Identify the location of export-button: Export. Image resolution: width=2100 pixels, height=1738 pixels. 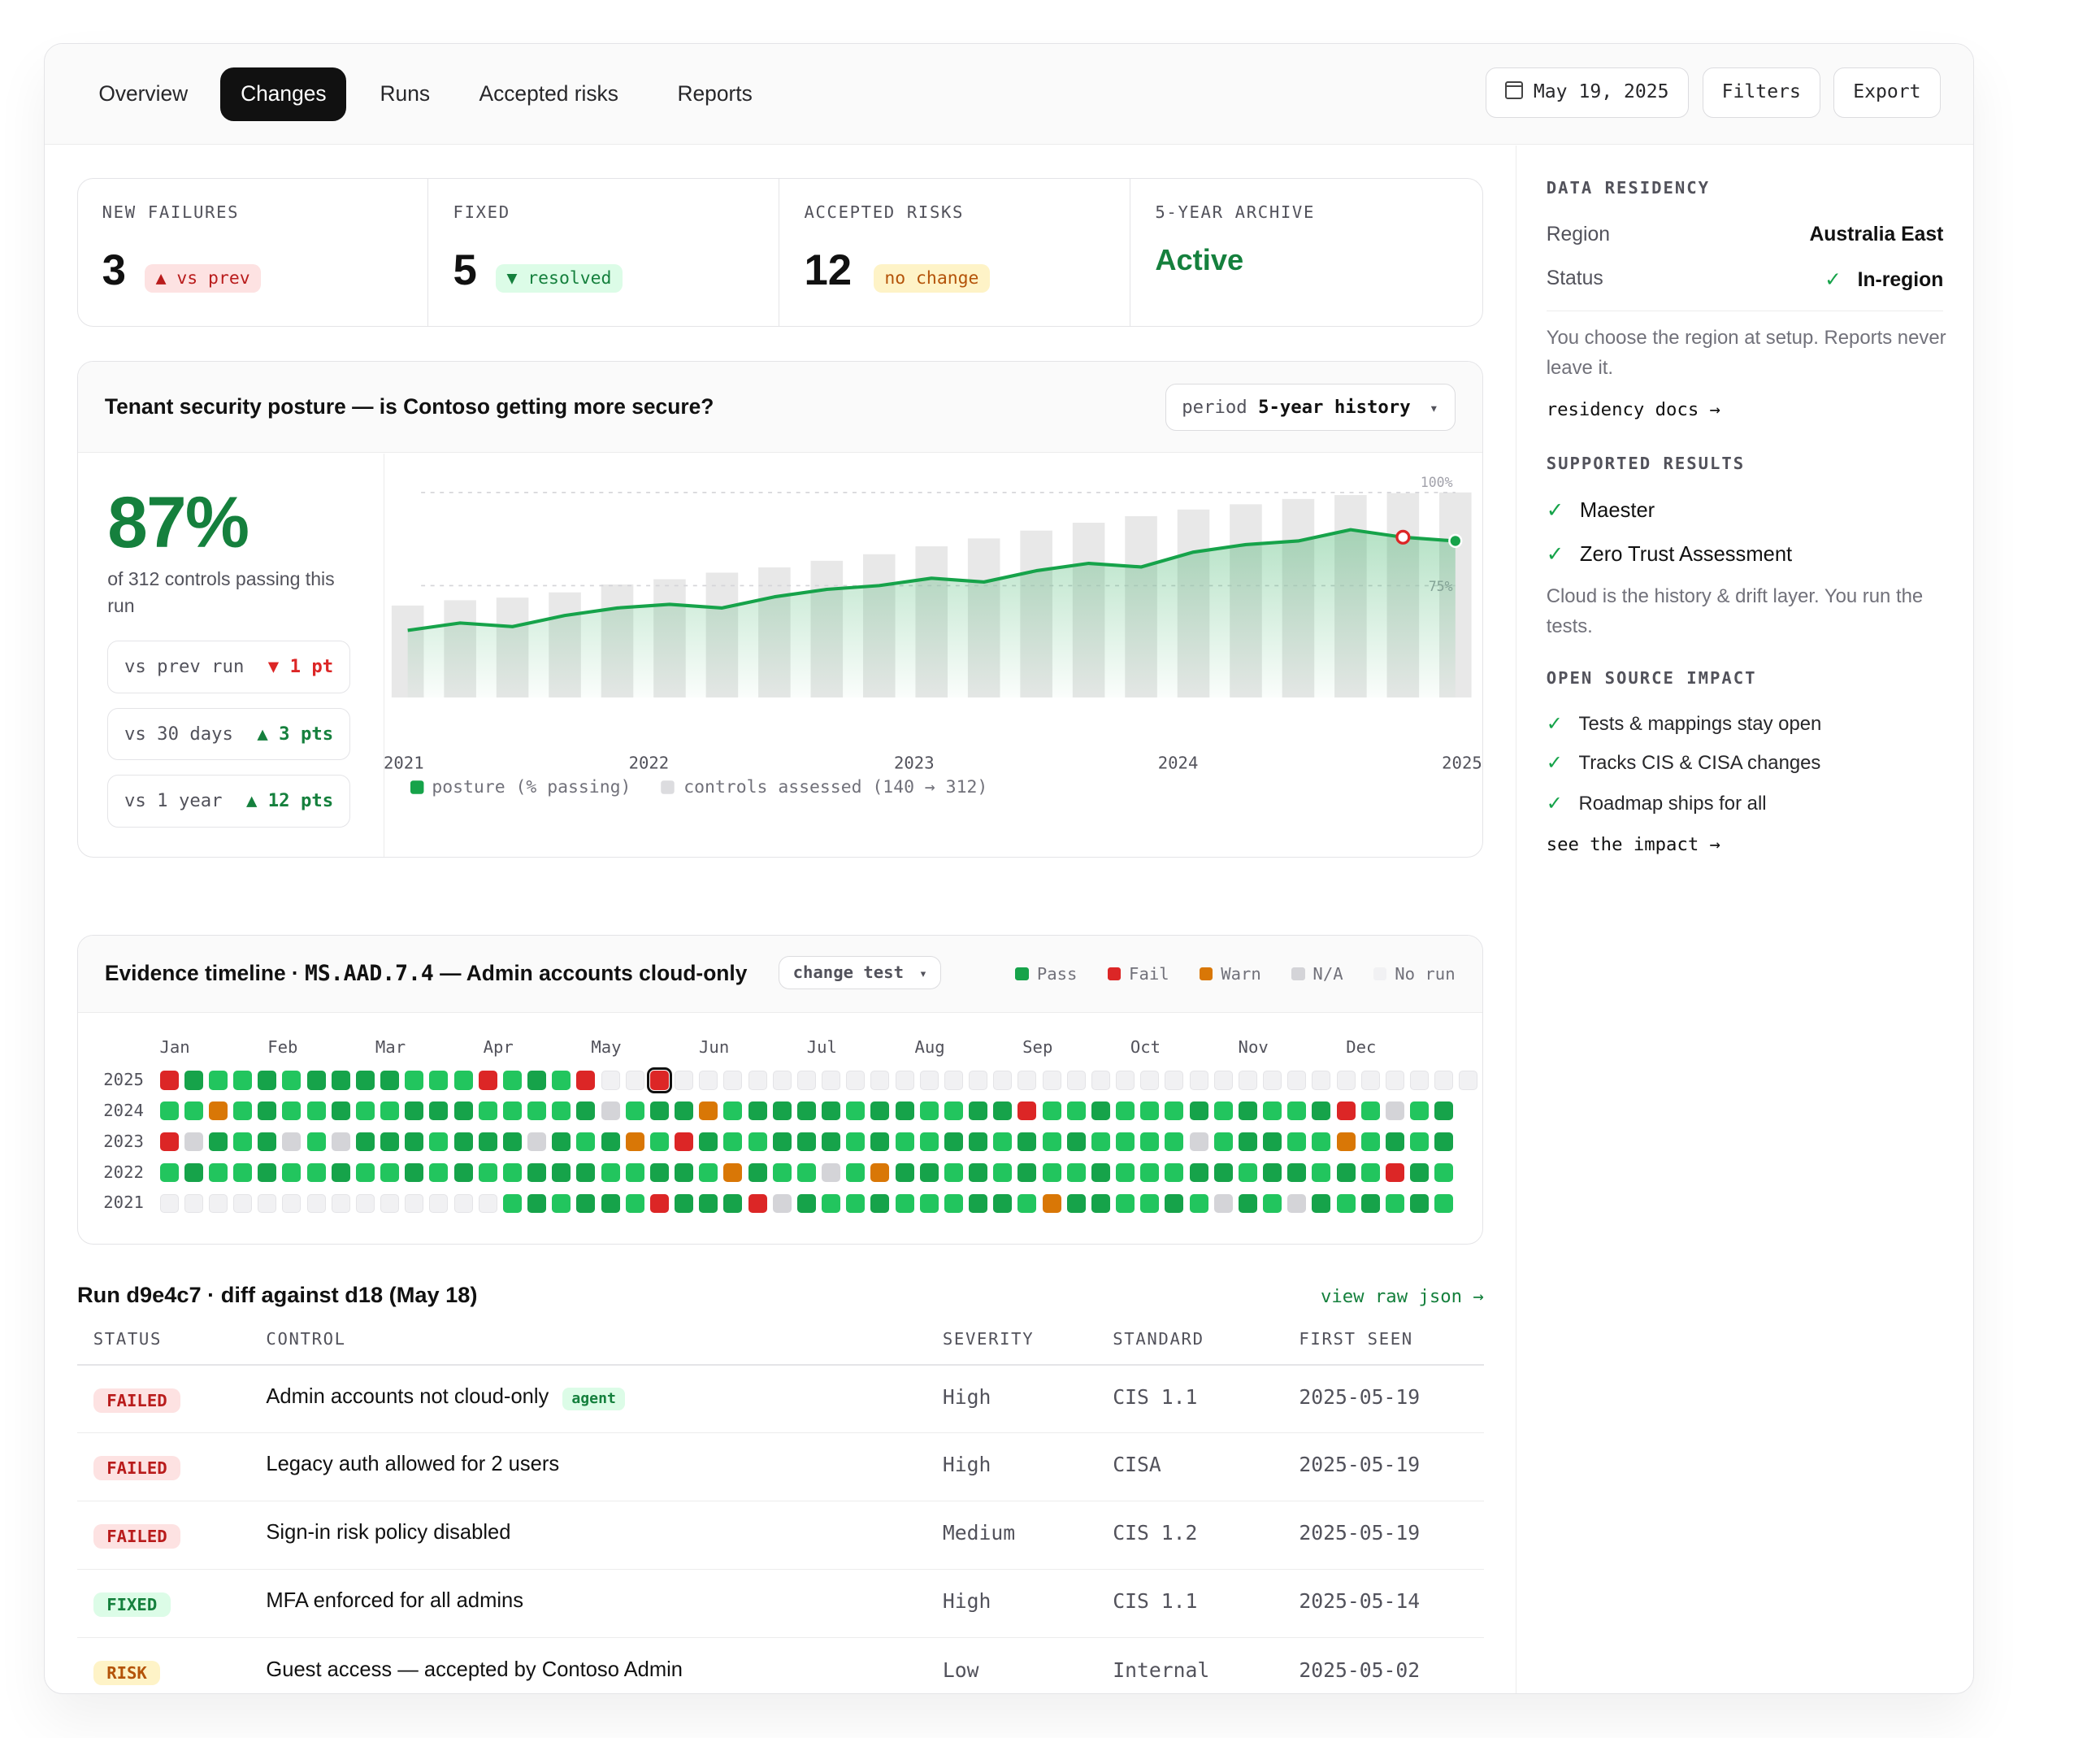
(1887, 92).